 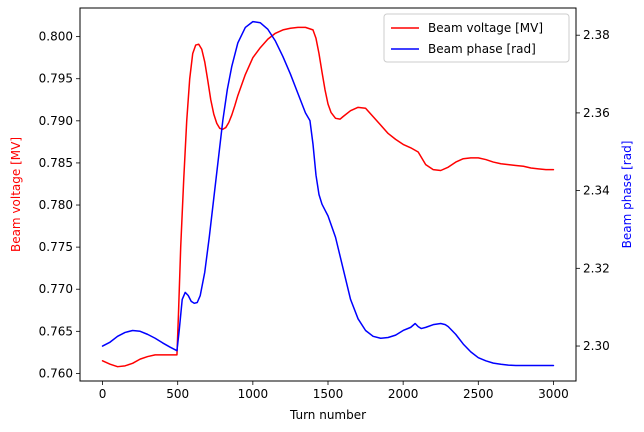 What do you see at coordinates (553, 394) in the screenshot?
I see `x-tick-label: 3000` at bounding box center [553, 394].